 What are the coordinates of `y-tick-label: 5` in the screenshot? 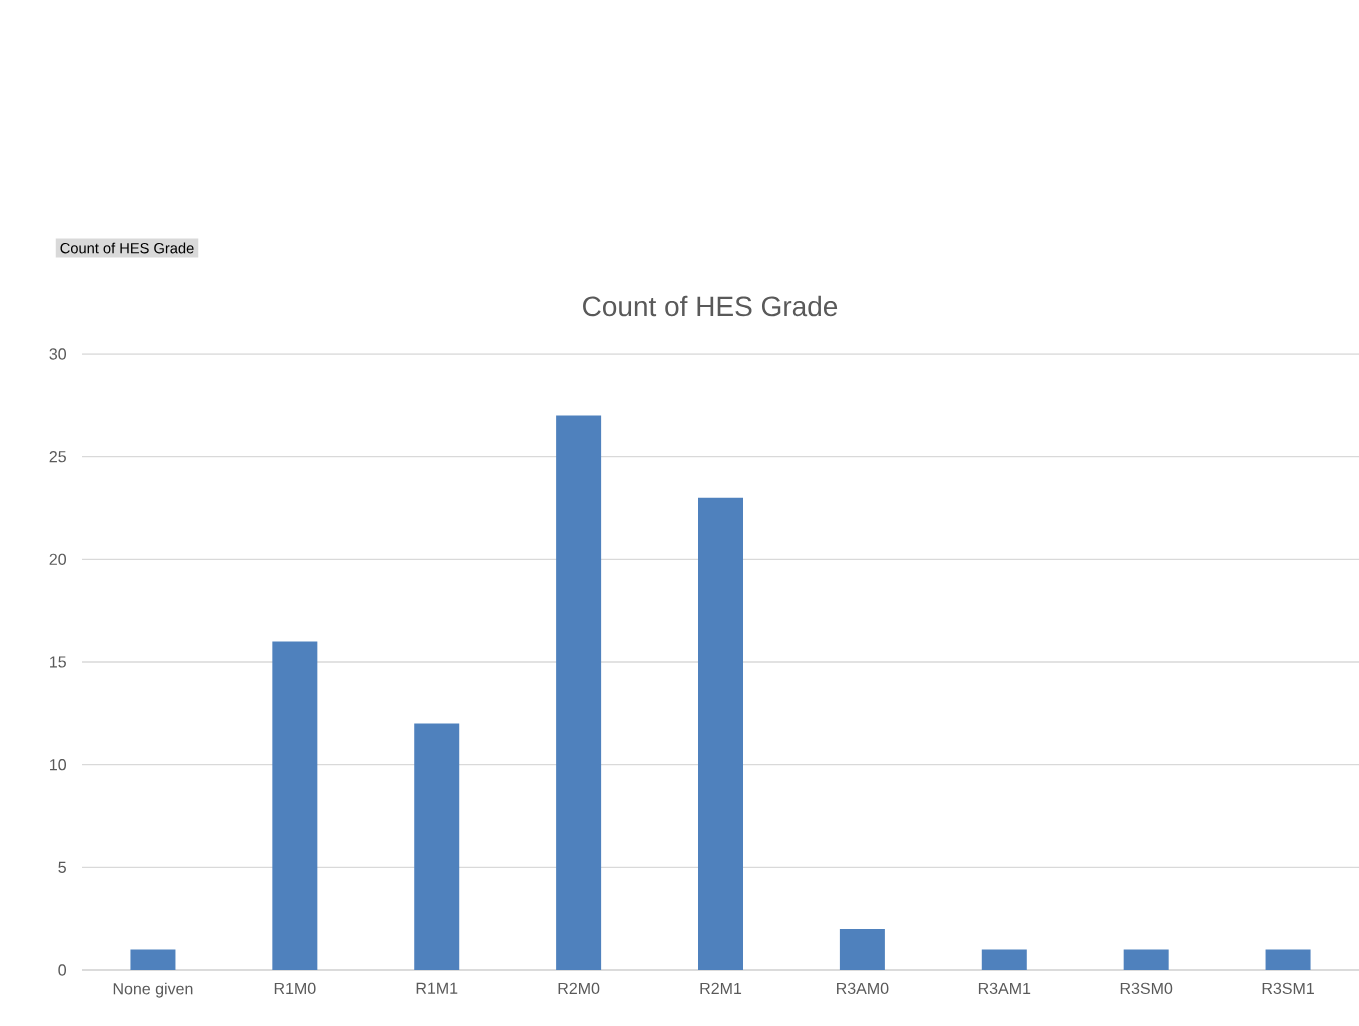 It's located at (62, 867).